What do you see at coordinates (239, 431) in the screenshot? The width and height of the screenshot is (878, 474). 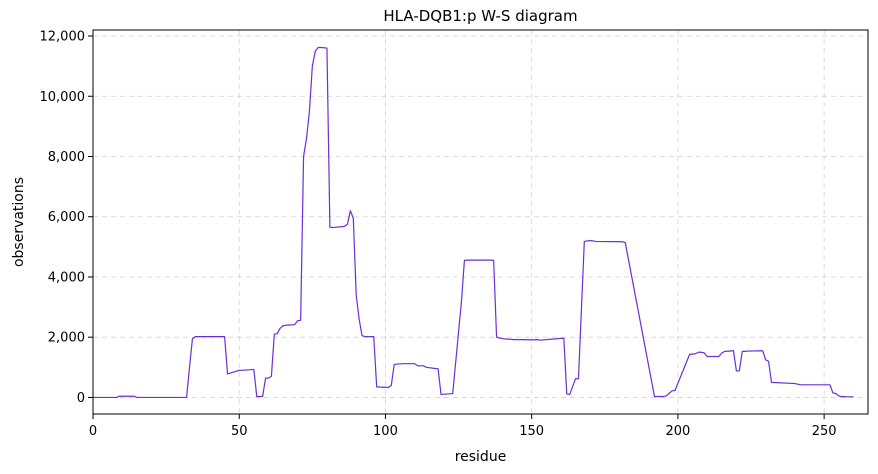 I see `x-tick-label: 50` at bounding box center [239, 431].